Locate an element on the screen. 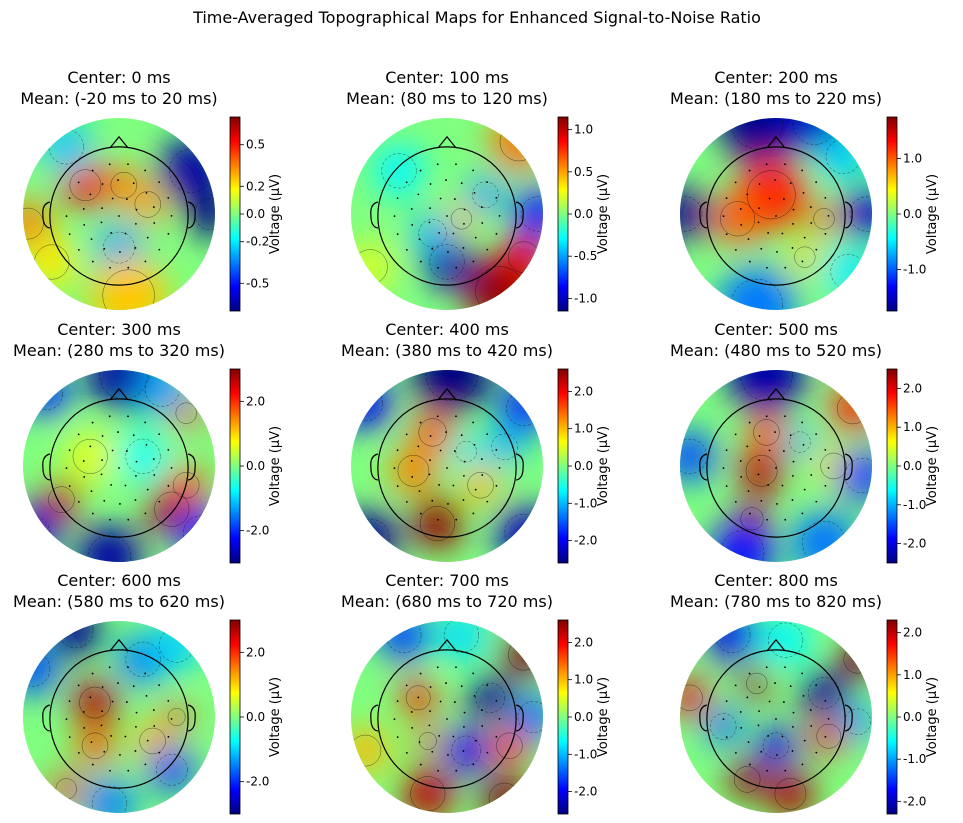 The width and height of the screenshot is (963, 823). colorbar: 1.0 0.5 0.0 -0.5 -1.0 Voltage (µV) is located at coordinates (584, 214).